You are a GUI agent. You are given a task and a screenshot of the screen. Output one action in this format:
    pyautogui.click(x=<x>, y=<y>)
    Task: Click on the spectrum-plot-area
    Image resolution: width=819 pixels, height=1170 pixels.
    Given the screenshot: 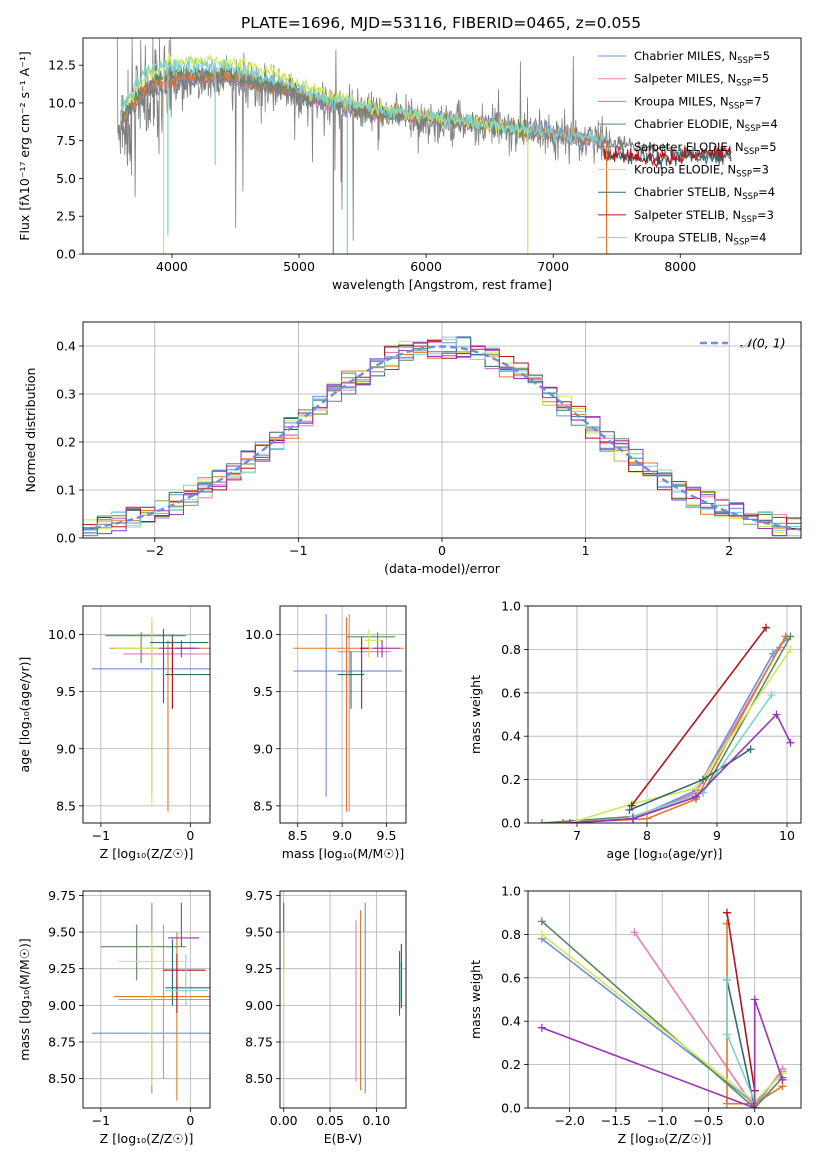 What is the action you would take?
    pyautogui.click(x=424, y=146)
    